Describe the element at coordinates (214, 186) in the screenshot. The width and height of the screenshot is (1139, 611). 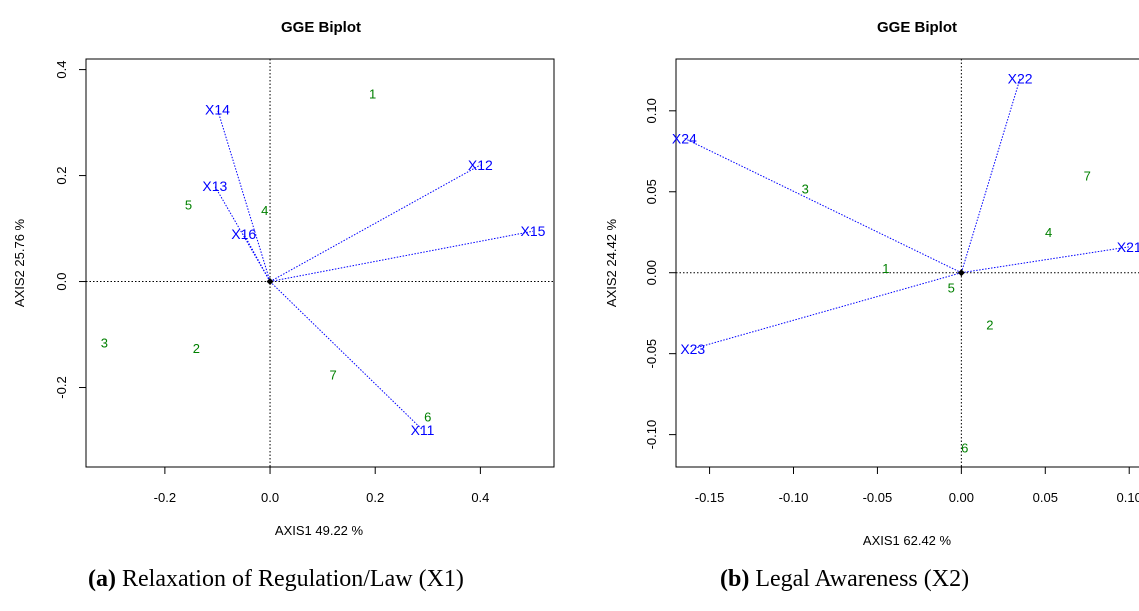
I see `environment-label: X13` at that location.